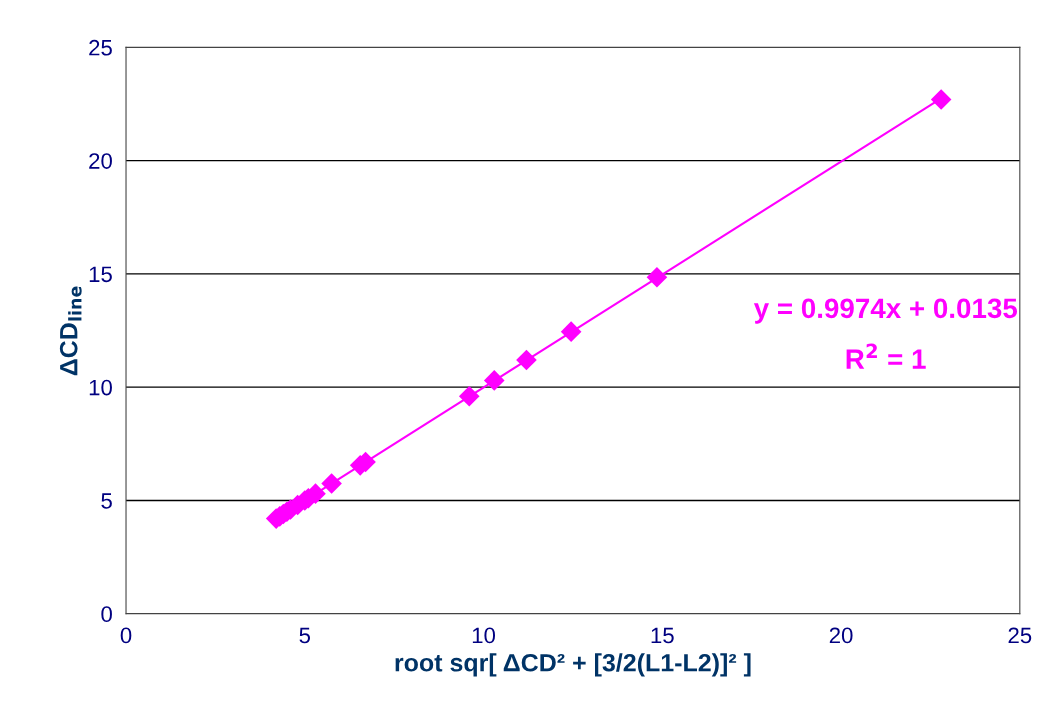  I want to click on y-axis-title: ΔCD$_{line}$, so click(70, 331).